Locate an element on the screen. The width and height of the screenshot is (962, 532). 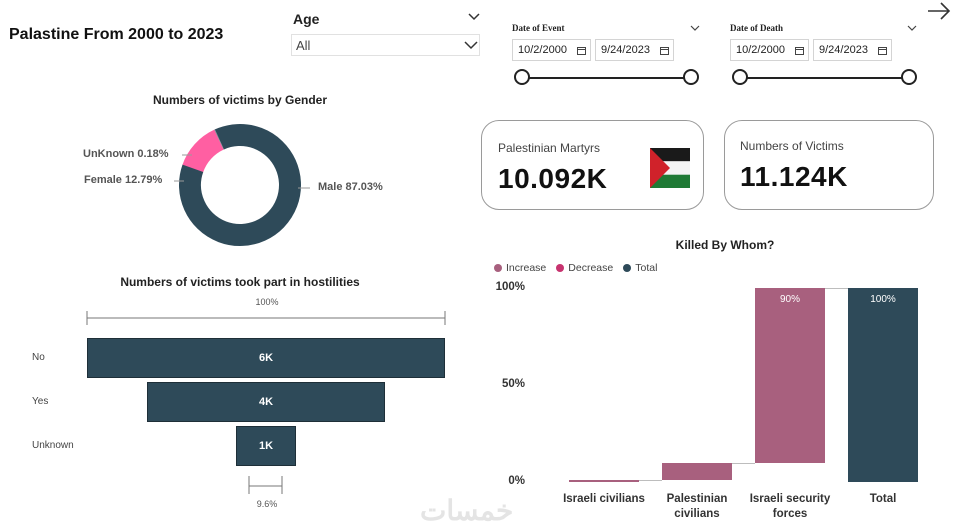
funnel-top-percent: 100% is located at coordinates (267, 302).